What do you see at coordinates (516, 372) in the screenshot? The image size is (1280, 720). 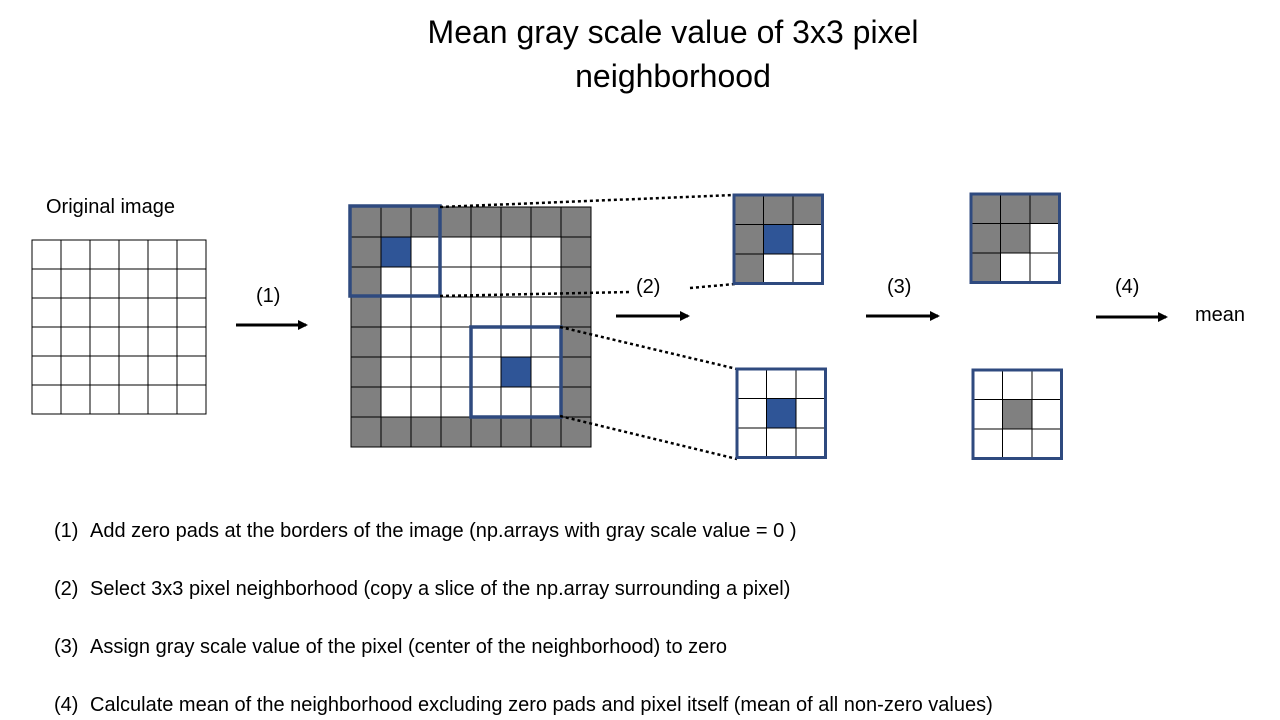 I see `selection-frame-center` at bounding box center [516, 372].